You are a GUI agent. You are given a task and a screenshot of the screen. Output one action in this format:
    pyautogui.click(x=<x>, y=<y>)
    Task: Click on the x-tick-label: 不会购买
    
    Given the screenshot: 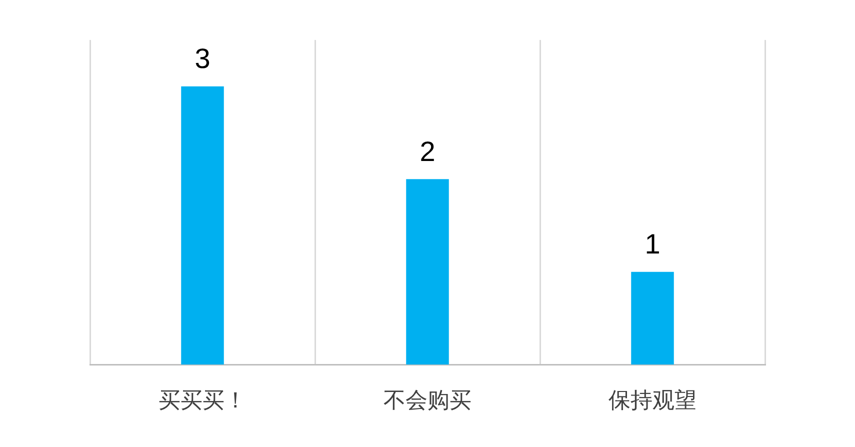 What is the action you would take?
    pyautogui.click(x=428, y=401)
    